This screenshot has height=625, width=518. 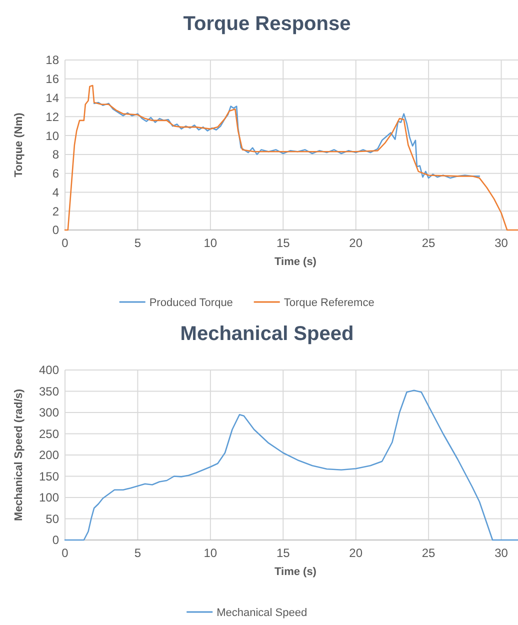 What do you see at coordinates (329, 303) in the screenshot?
I see `legend-label: Torque Referemce` at bounding box center [329, 303].